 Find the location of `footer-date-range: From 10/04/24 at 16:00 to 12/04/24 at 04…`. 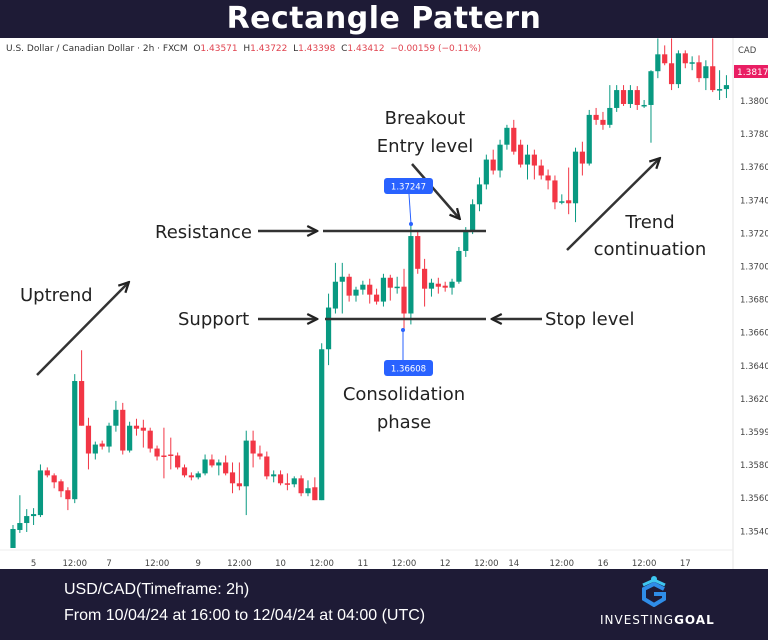

footer-date-range: From 10/04/24 at 16:00 to 12/04/24 at 04… is located at coordinates (245, 615).